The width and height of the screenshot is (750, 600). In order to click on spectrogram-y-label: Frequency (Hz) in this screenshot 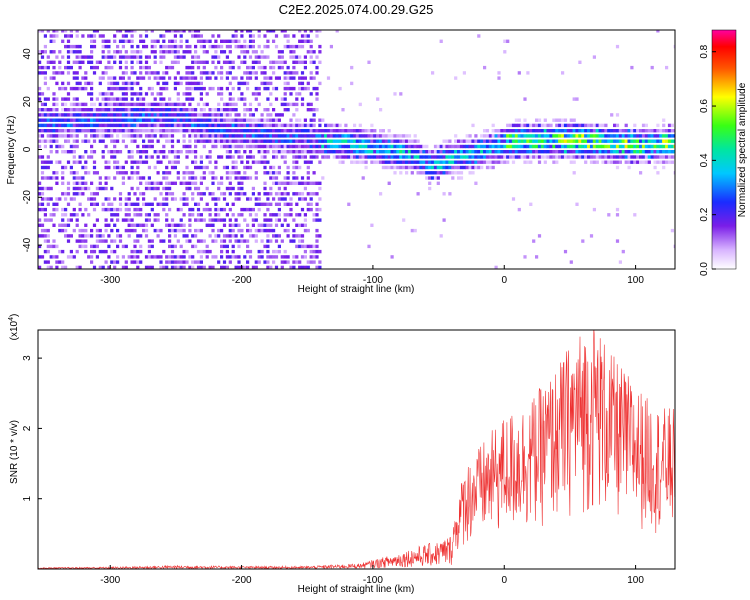, I will do `click(11, 150)`.